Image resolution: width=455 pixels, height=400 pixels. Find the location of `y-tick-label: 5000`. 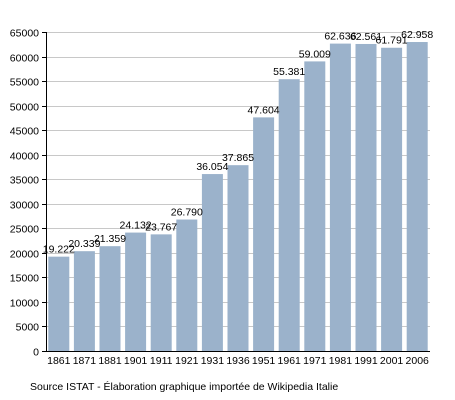

y-tick-label: 5000 is located at coordinates (28, 328).